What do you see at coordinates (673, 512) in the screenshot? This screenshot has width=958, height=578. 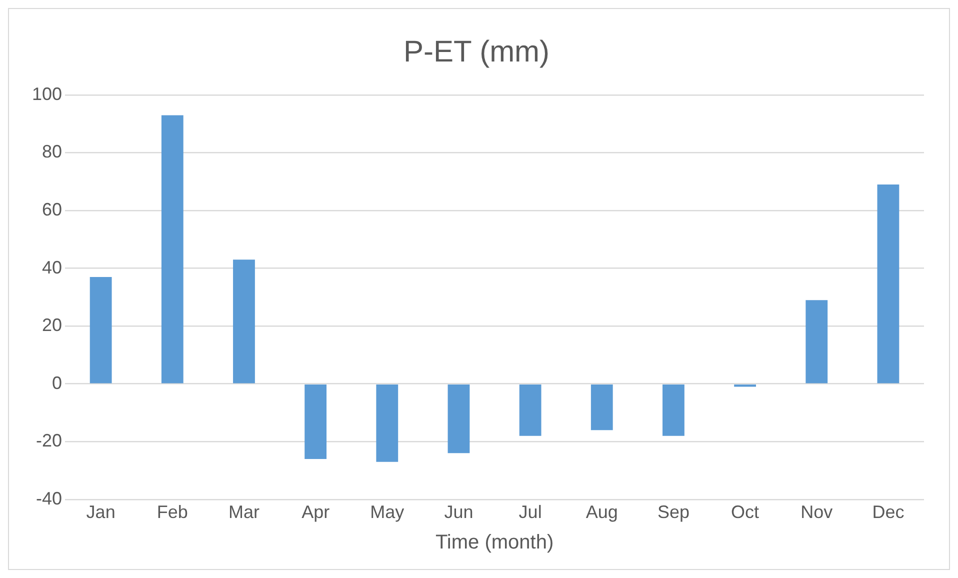 I see `x-tick-label: Sep` at bounding box center [673, 512].